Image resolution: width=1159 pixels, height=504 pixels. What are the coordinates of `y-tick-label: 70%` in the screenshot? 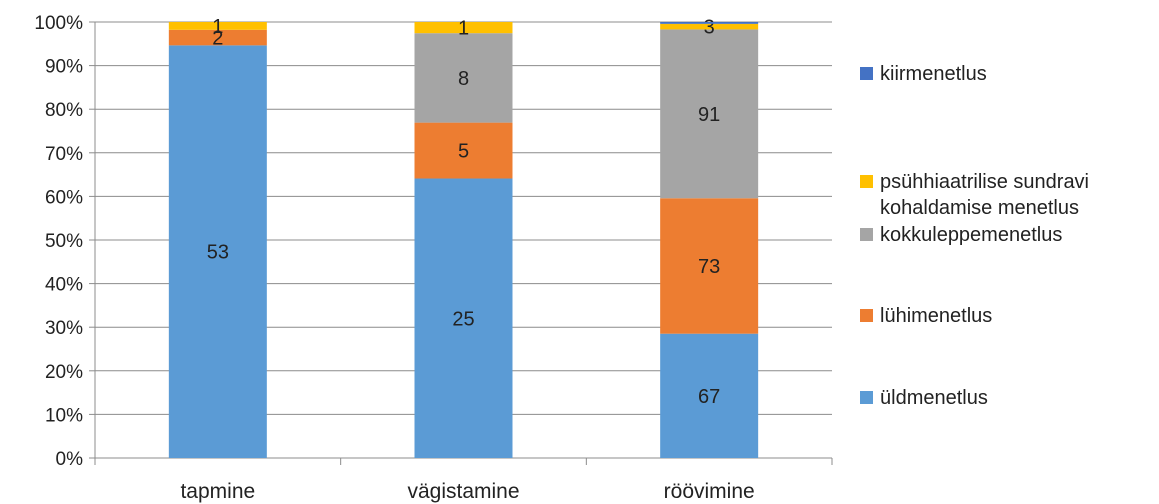 It's located at (64, 154).